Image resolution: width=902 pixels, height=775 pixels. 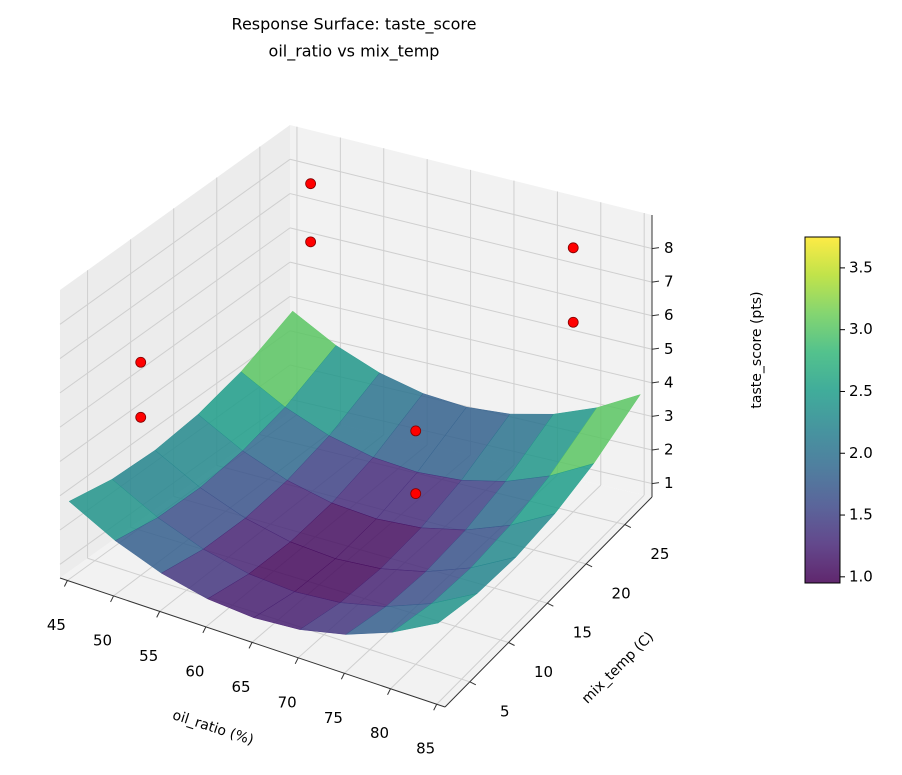 What do you see at coordinates (669, 483) in the screenshot?
I see `z-tick-label: 1` at bounding box center [669, 483].